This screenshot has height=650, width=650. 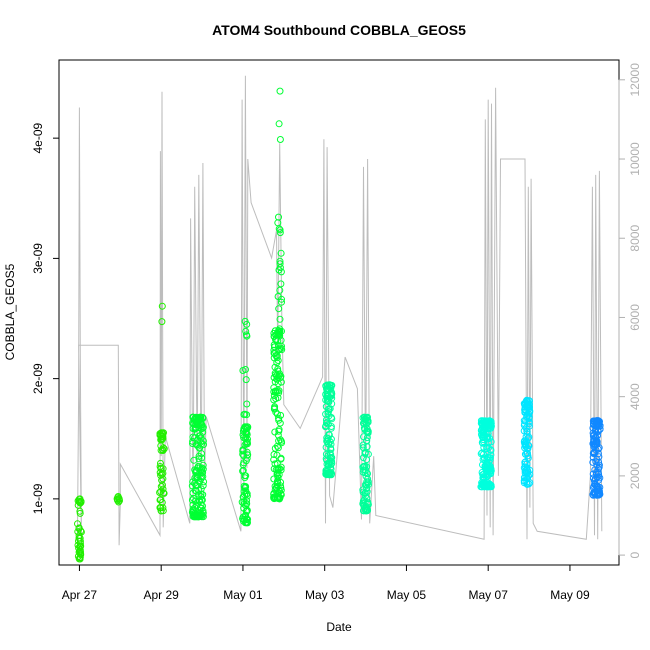 I want to click on y-right-tick-label: 4000, so click(x=635, y=396).